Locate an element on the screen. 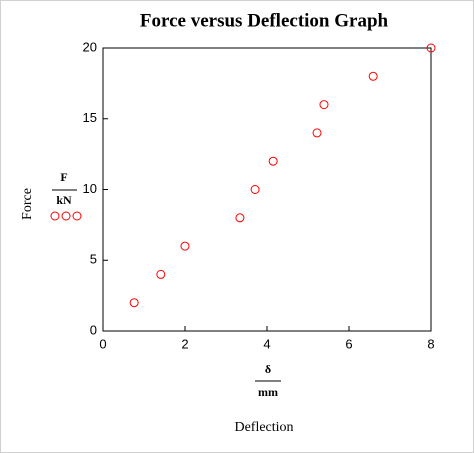  y-tick-label: 15 is located at coordinates (90, 117).